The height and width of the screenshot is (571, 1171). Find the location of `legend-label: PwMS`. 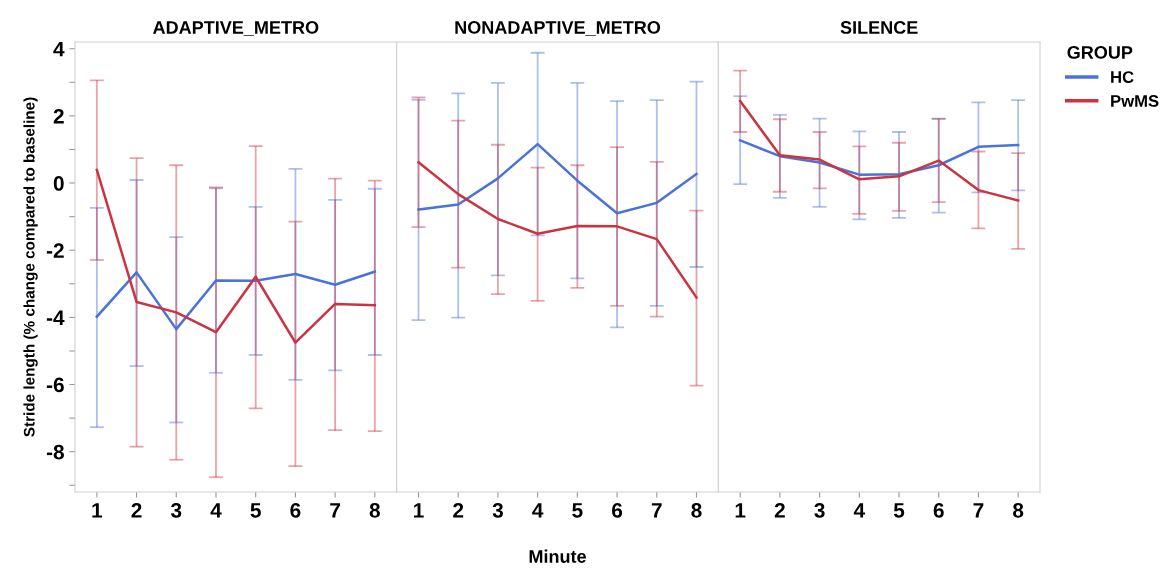

legend-label: PwMS is located at coordinates (1135, 101).